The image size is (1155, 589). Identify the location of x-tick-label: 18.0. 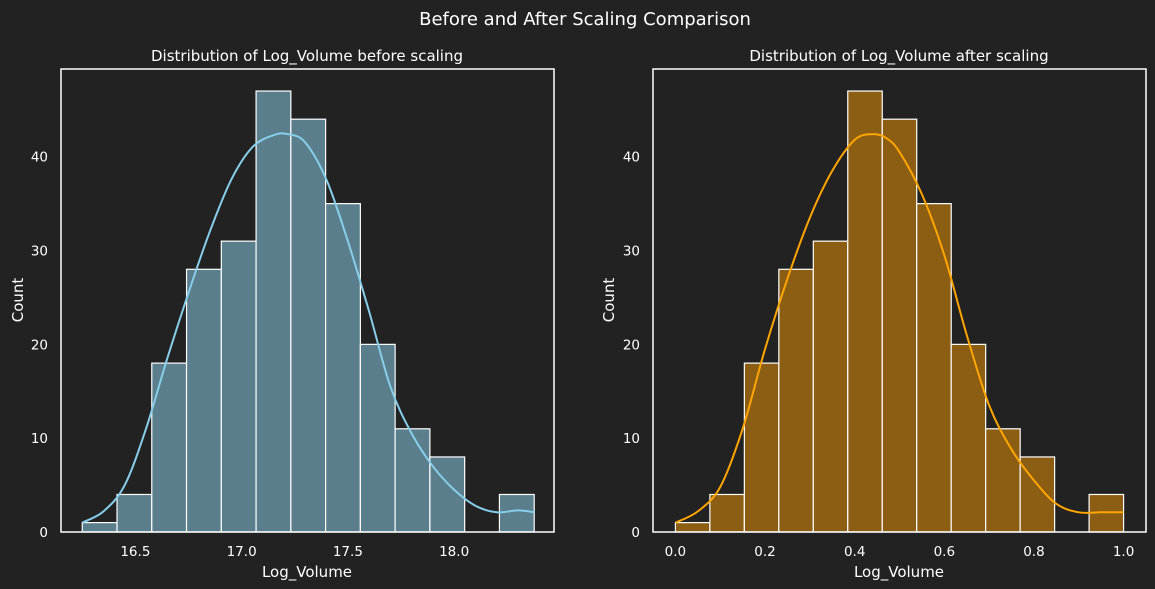
(454, 552).